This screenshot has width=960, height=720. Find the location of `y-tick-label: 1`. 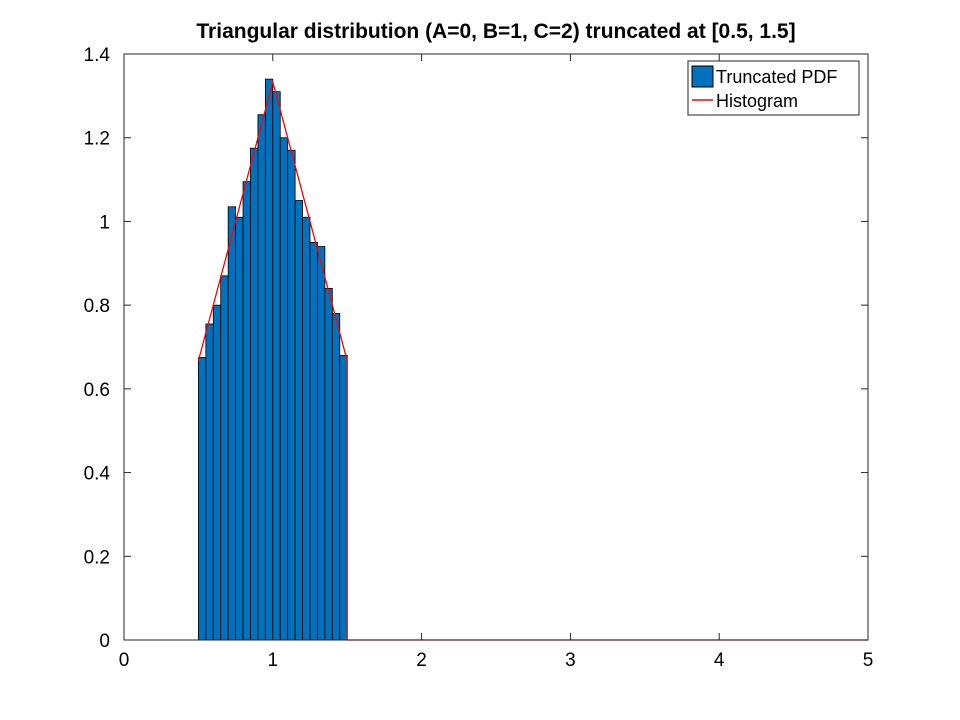

y-tick-label: 1 is located at coordinates (104, 222).